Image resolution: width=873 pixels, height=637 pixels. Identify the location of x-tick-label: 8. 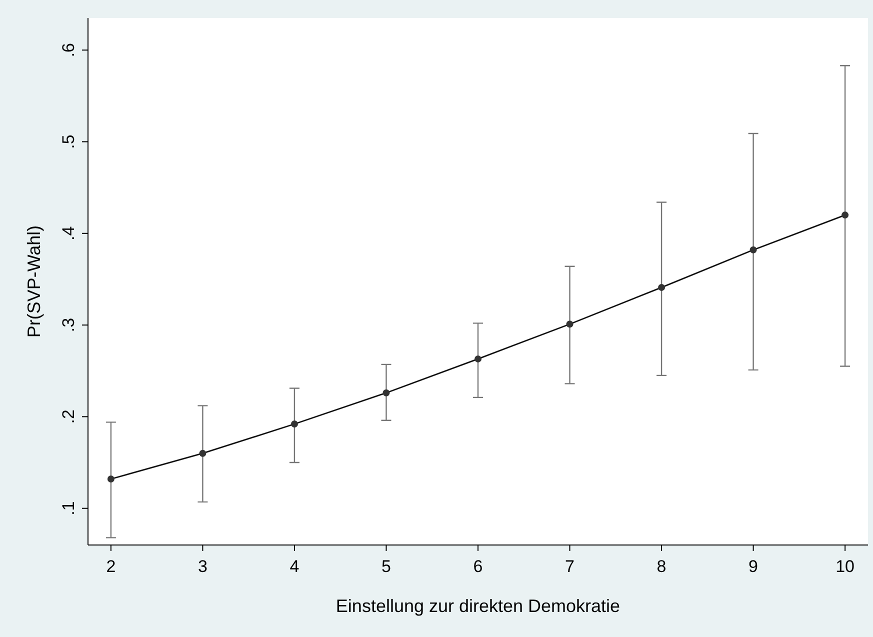
(661, 566).